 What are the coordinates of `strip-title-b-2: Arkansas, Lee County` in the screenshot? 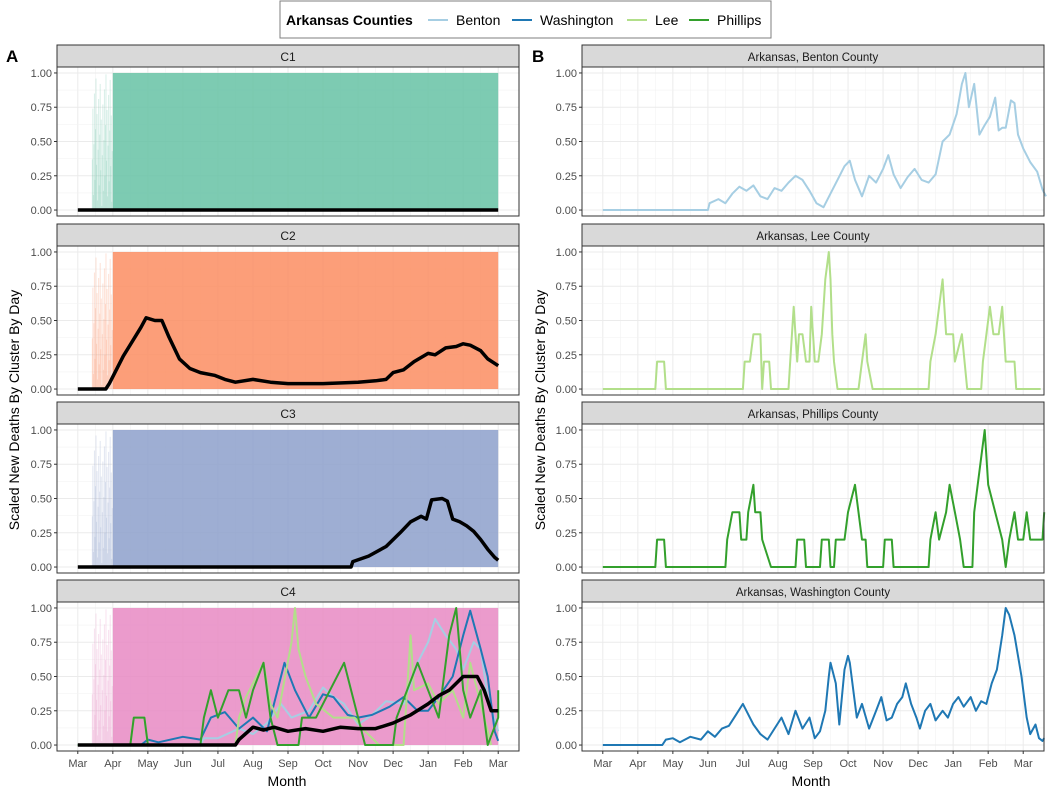 It's located at (812, 237).